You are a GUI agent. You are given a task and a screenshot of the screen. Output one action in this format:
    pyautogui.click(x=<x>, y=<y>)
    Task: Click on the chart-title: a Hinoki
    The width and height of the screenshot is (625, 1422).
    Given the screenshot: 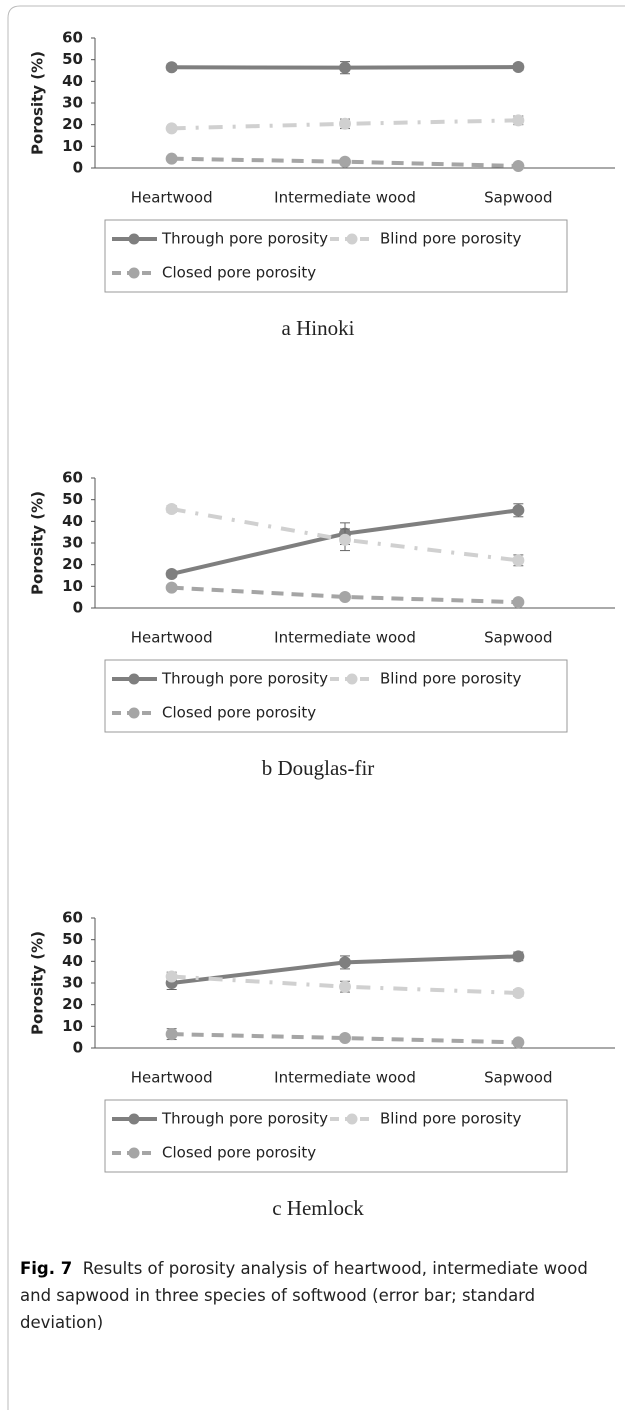 What is the action you would take?
    pyautogui.click(x=318, y=328)
    